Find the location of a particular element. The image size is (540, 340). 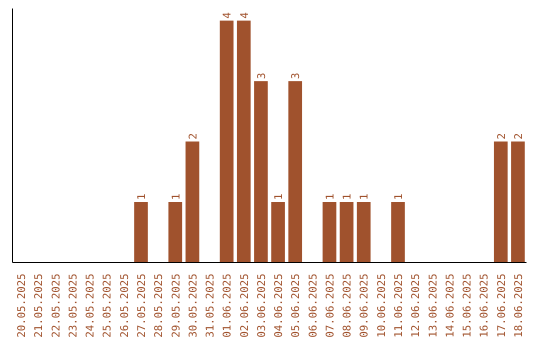

x-tick-label: 10.06.2025 is located at coordinates (381, 306).